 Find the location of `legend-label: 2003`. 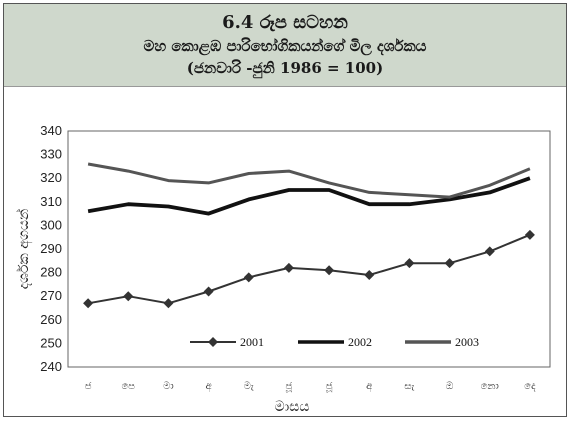

legend-label: 2003 is located at coordinates (467, 342).